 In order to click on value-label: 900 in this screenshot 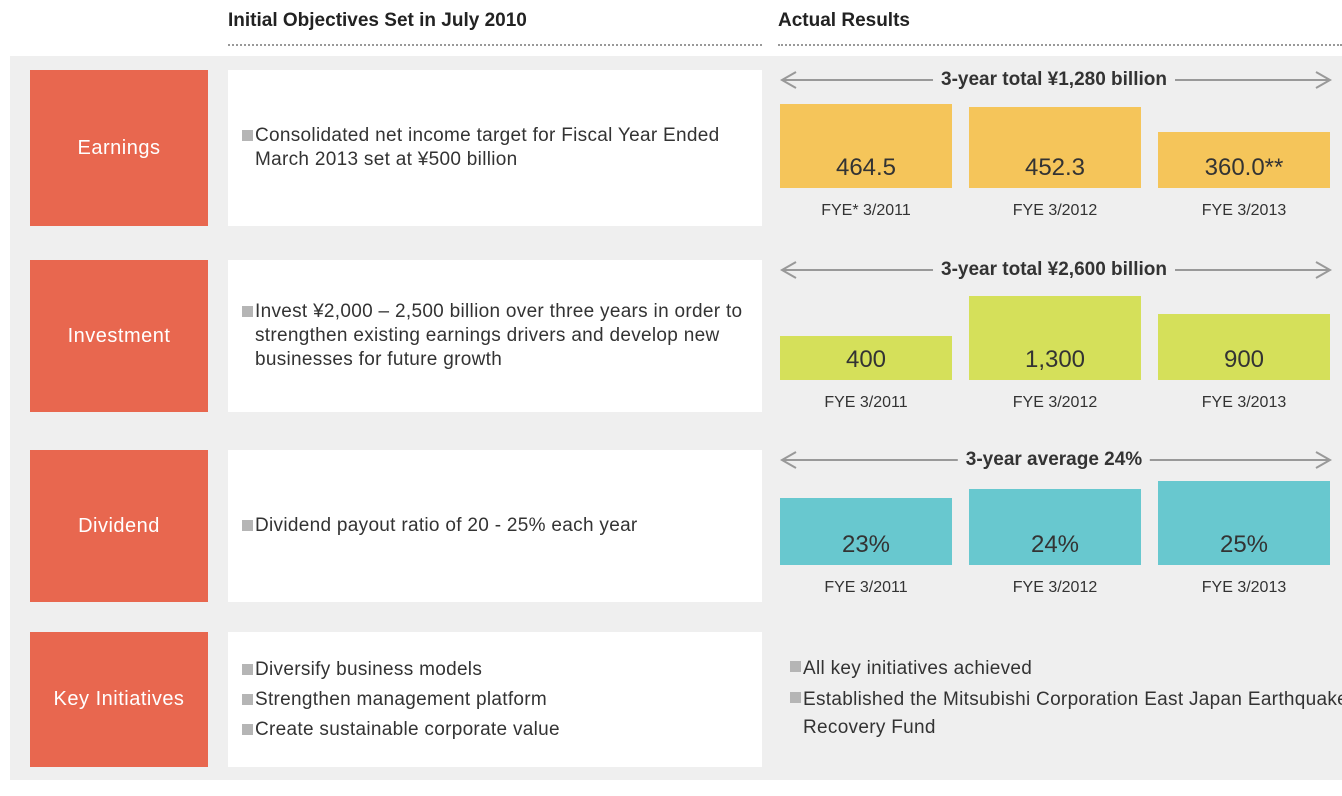, I will do `click(1244, 359)`.